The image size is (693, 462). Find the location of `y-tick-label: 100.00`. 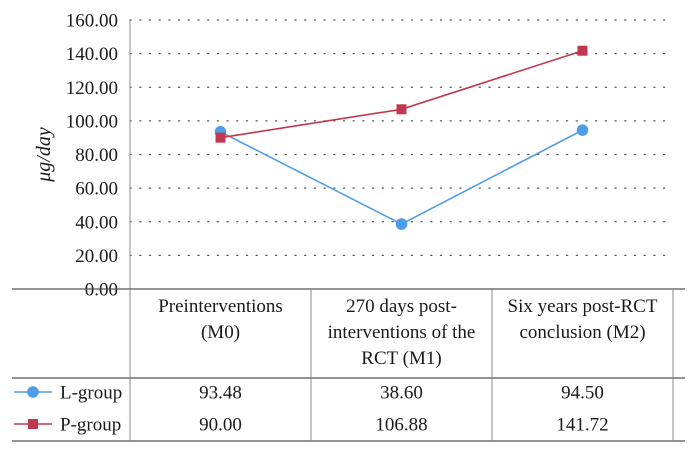

y-tick-label: 100.00 is located at coordinates (92, 121).